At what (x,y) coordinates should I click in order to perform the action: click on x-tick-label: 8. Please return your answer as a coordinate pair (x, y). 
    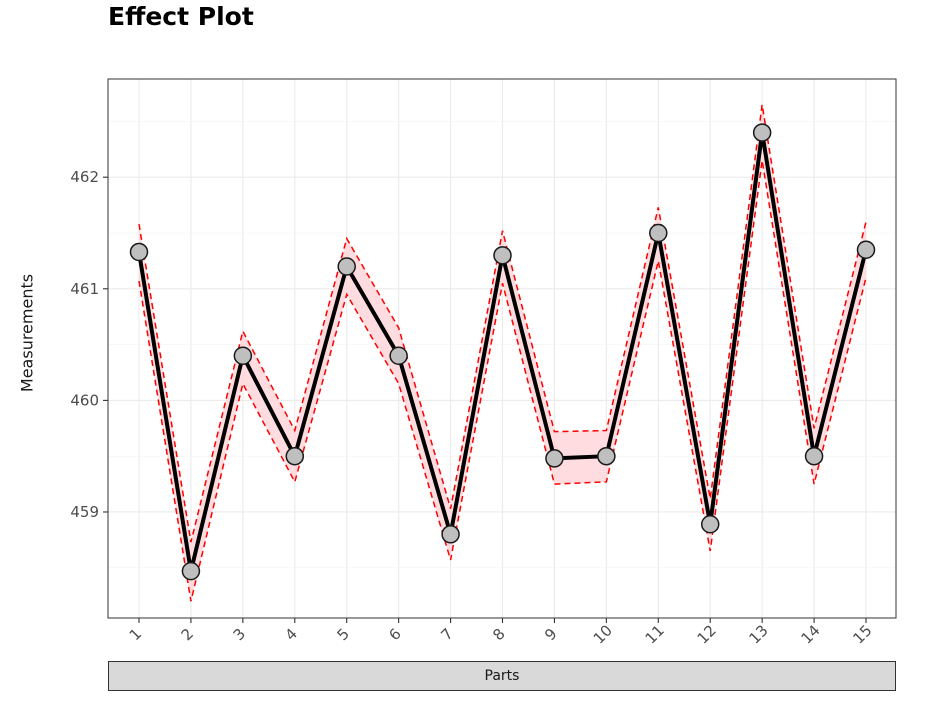
    Looking at the image, I should click on (498, 634).